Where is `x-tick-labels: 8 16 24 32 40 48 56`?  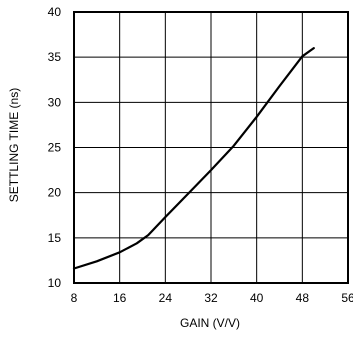
x-tick-labels: 8 16 24 32 40 48 56 is located at coordinates (212, 298).